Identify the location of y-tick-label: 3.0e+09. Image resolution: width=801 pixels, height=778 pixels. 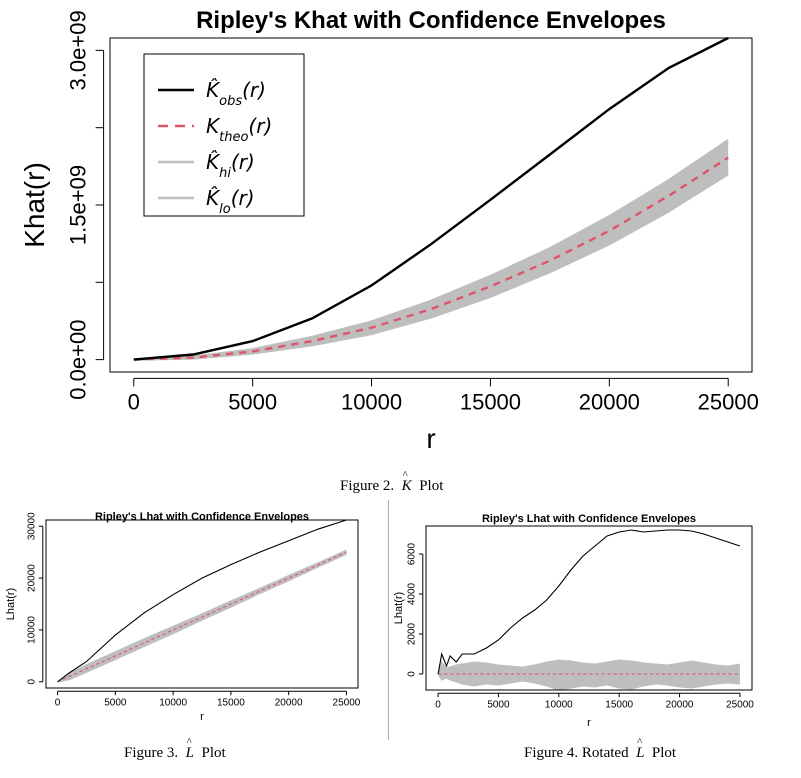
(78, 50).